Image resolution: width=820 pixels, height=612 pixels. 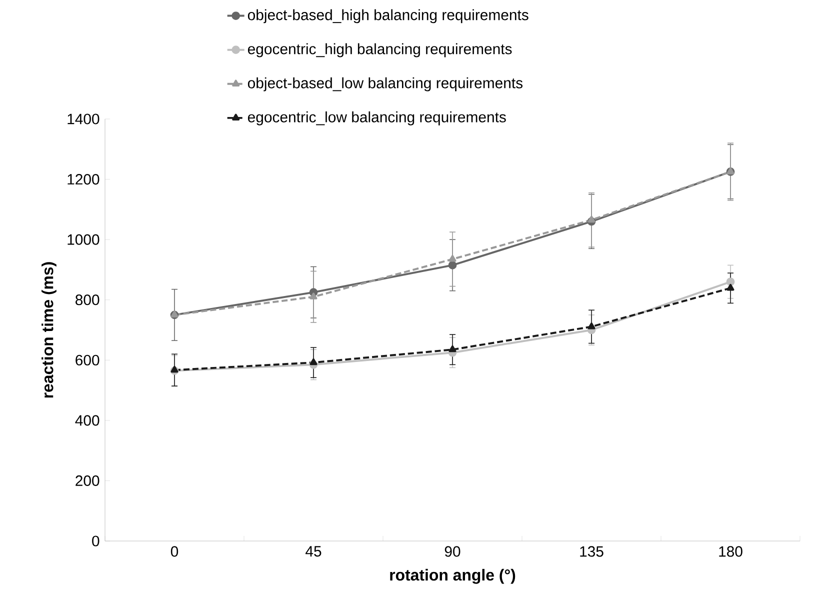 I want to click on y-tick-label: 1400, so click(x=84, y=119).